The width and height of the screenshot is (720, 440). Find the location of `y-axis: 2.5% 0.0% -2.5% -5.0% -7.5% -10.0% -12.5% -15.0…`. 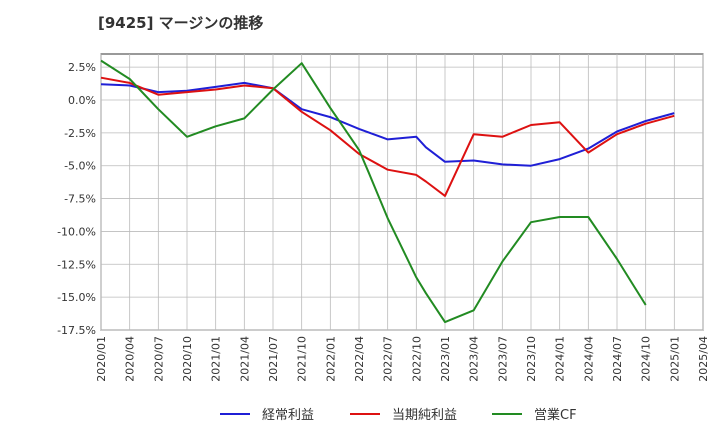

y-axis: 2.5% 0.0% -2.5% -5.0% -7.5% -10.0% -12.5% -15.0… is located at coordinates (76, 199).